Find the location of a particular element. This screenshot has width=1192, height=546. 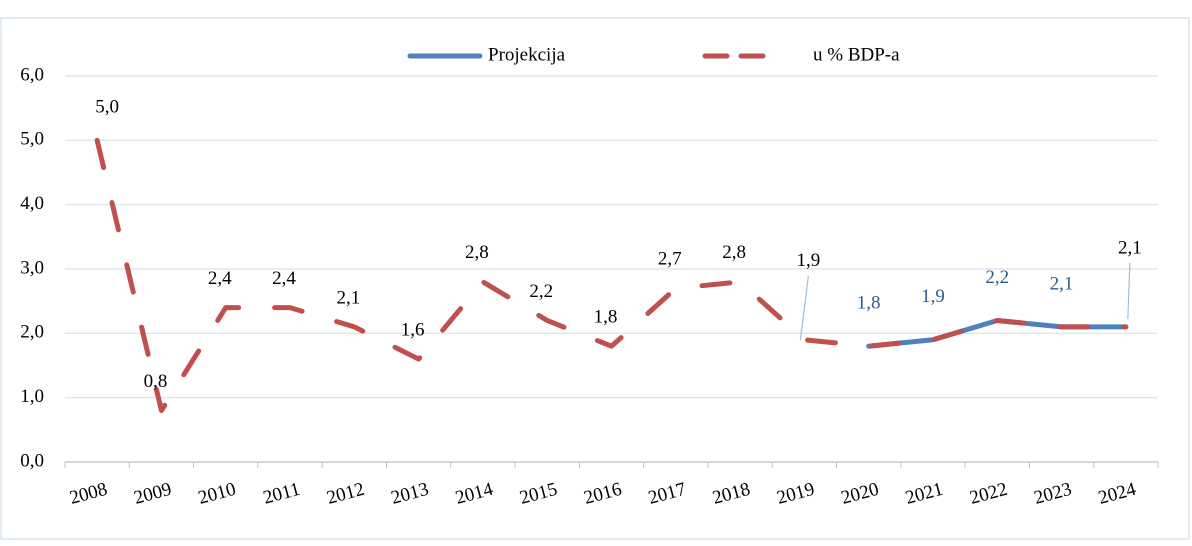

y-tick-label: 6,0 is located at coordinates (32, 74).